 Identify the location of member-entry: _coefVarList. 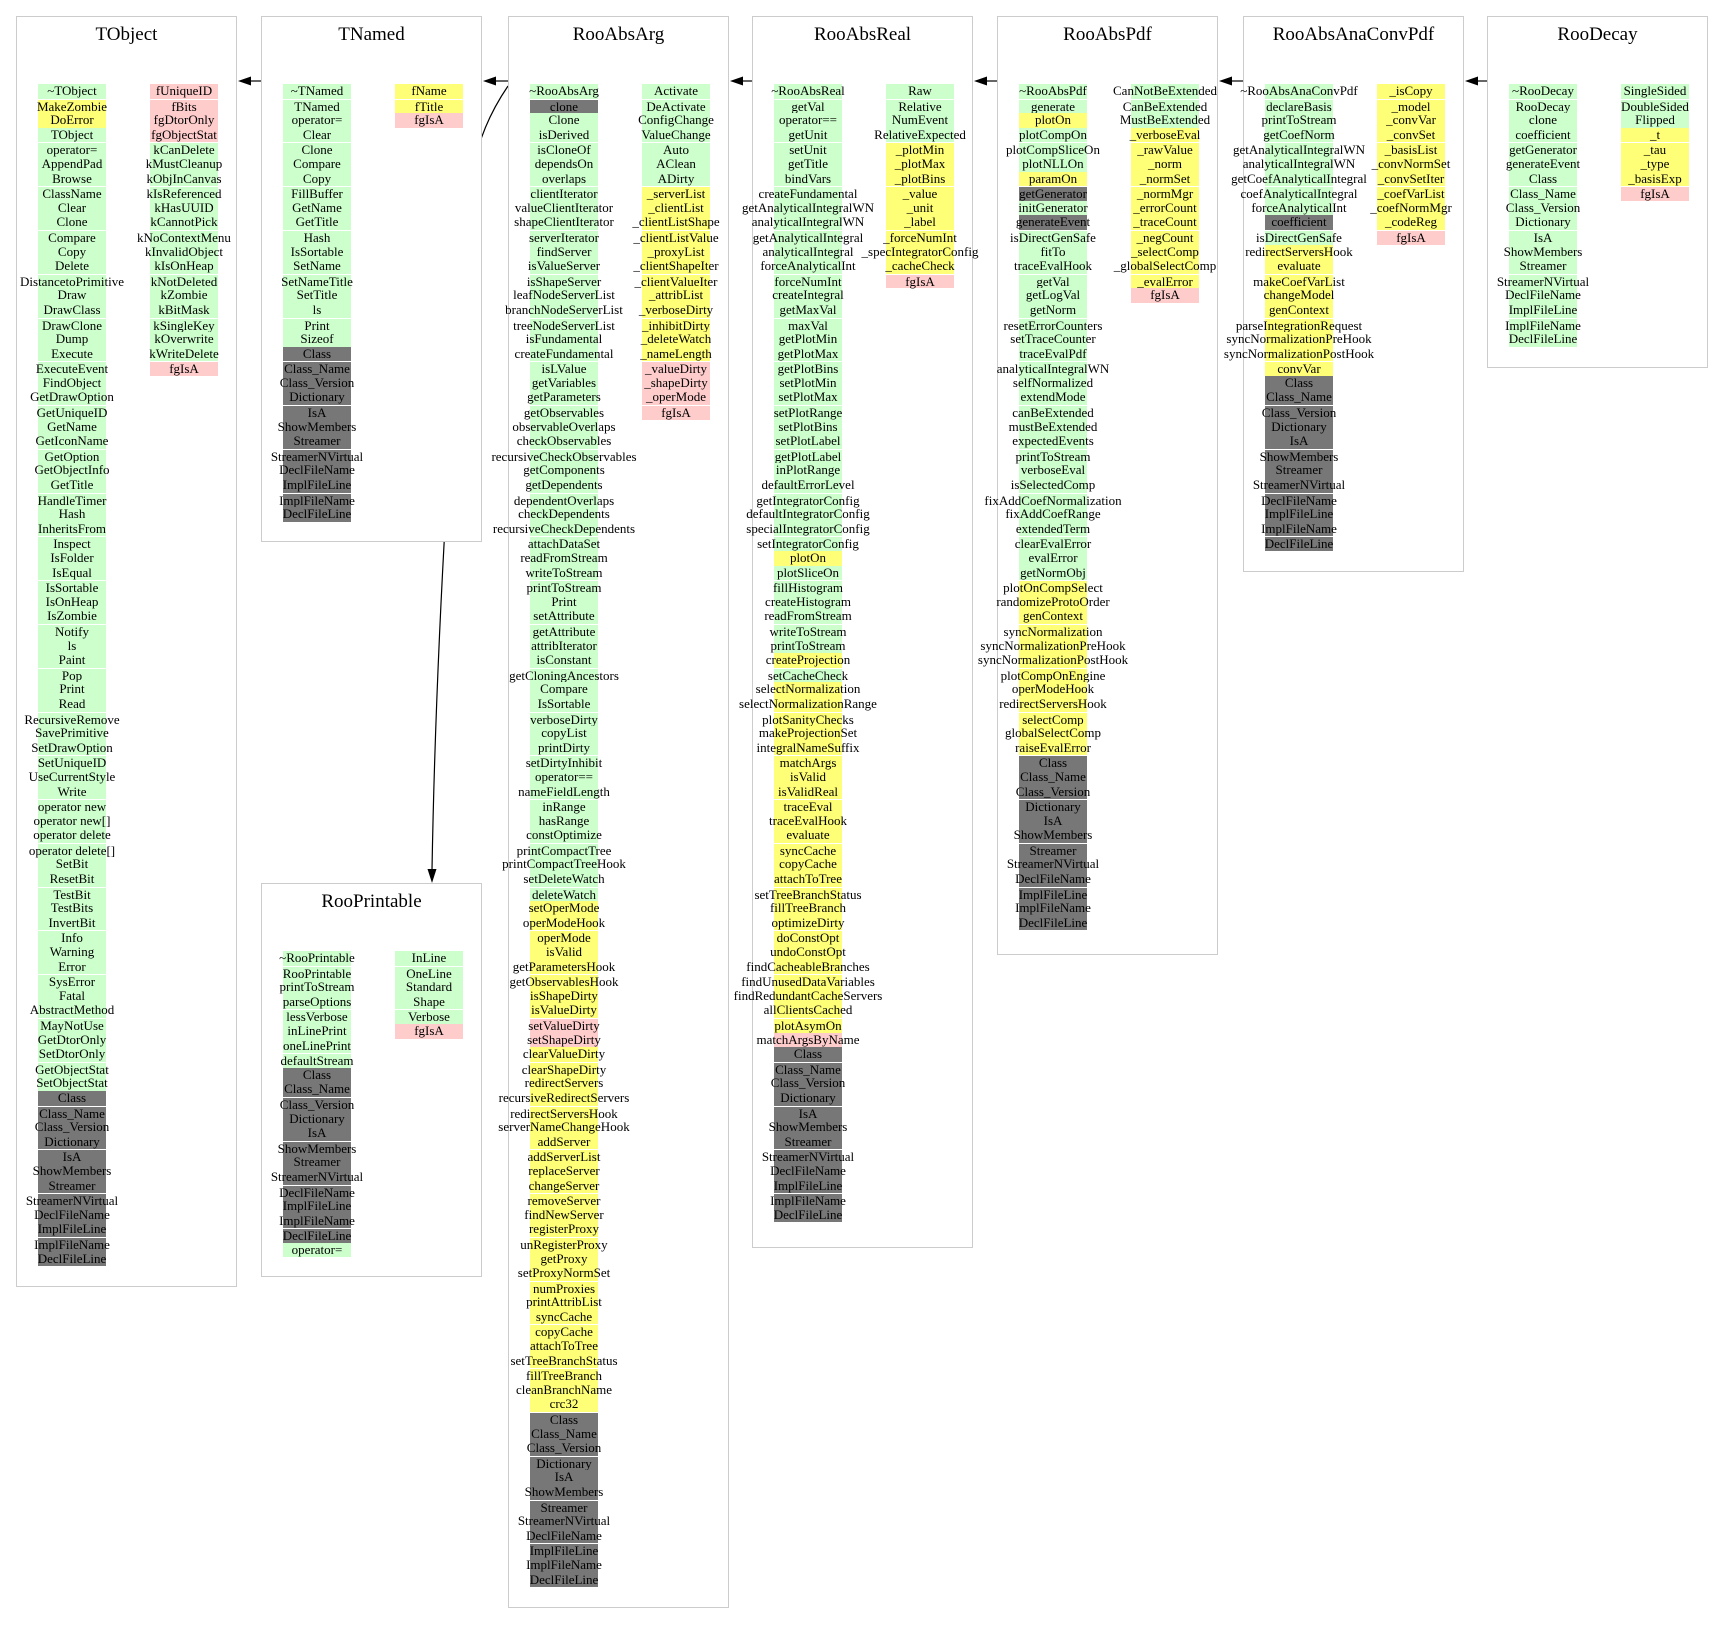
(1411, 193).